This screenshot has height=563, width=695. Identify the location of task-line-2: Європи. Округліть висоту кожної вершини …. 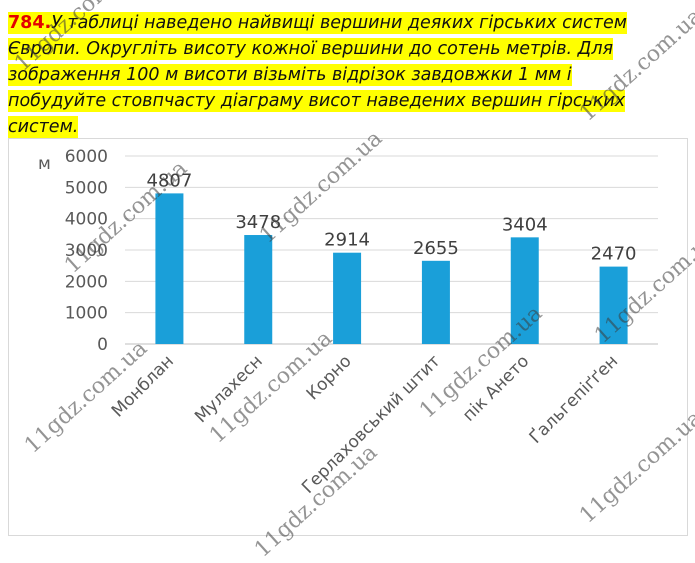
(311, 49).